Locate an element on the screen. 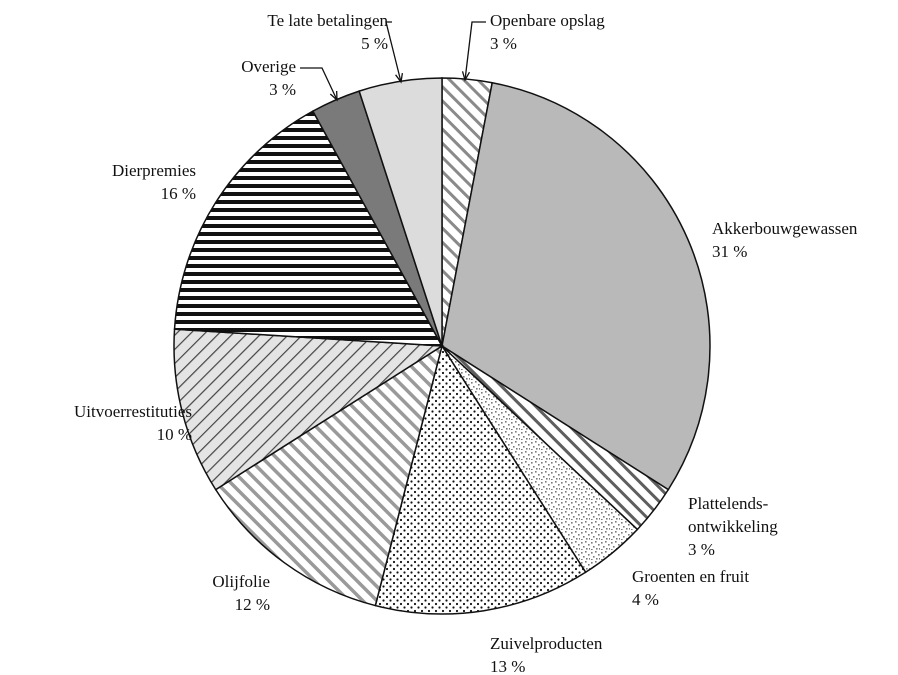  slice-label: Te late betalingen is located at coordinates (327, 20).